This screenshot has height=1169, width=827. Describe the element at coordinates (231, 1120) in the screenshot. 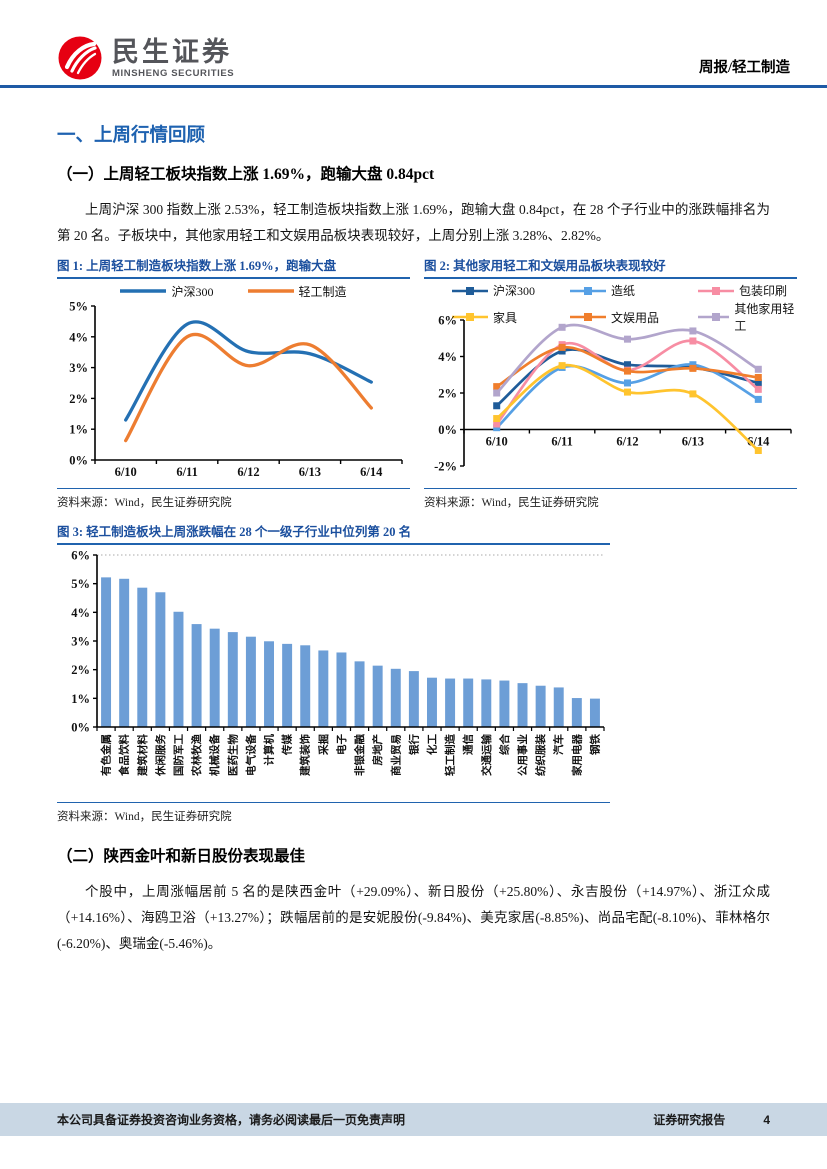

I see `footer-disclaimer: 本公司具备证券投资咨询业务资格，请务必阅读最后一页免责声明` at that location.